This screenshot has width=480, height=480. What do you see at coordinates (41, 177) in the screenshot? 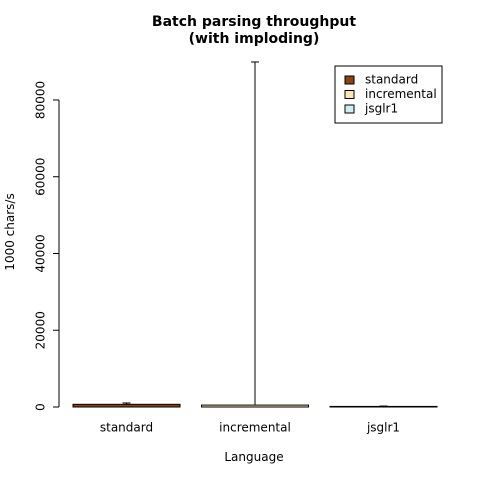
I see `y-tick-label: 60000` at bounding box center [41, 177].